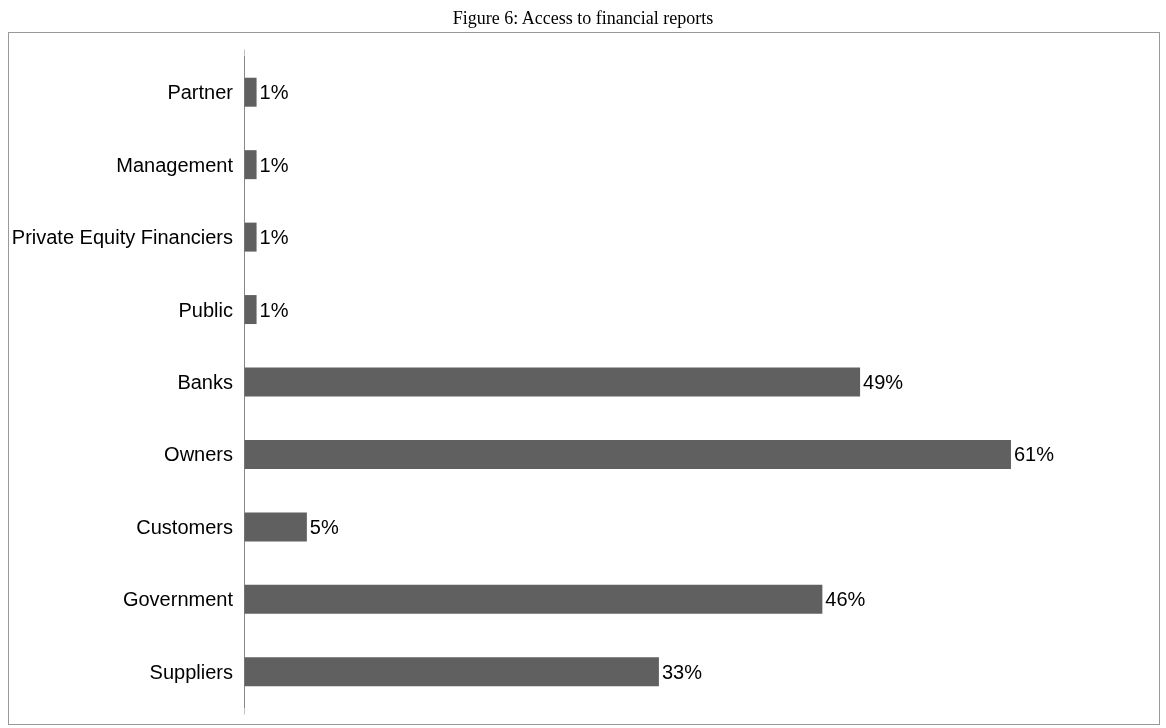 The width and height of the screenshot is (1166, 728). Describe the element at coordinates (583, 17) in the screenshot. I see `chart-title: Figure 6: Access to financial reports` at that location.